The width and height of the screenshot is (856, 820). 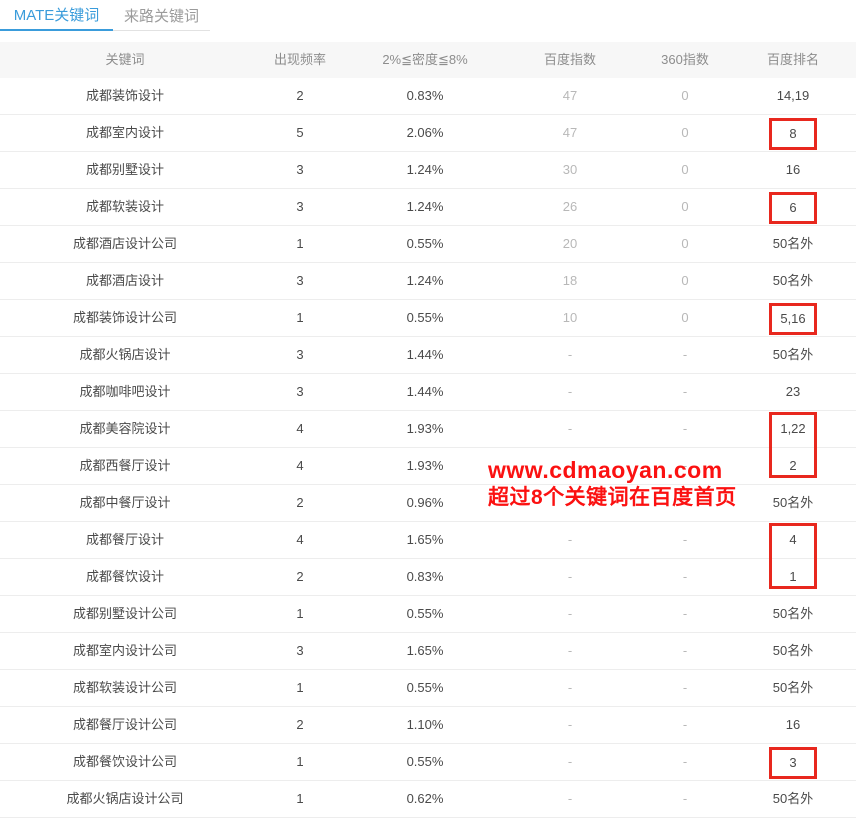 I want to click on cell-baidu-index: 26, so click(x=570, y=206).